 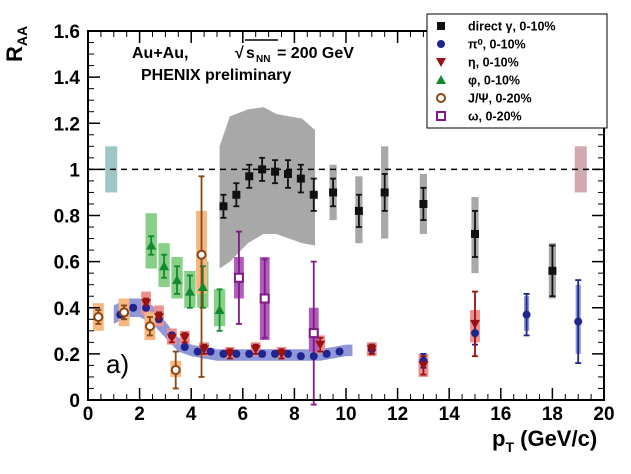 What do you see at coordinates (74, 170) in the screenshot?
I see `y-tick-label: 1` at bounding box center [74, 170].